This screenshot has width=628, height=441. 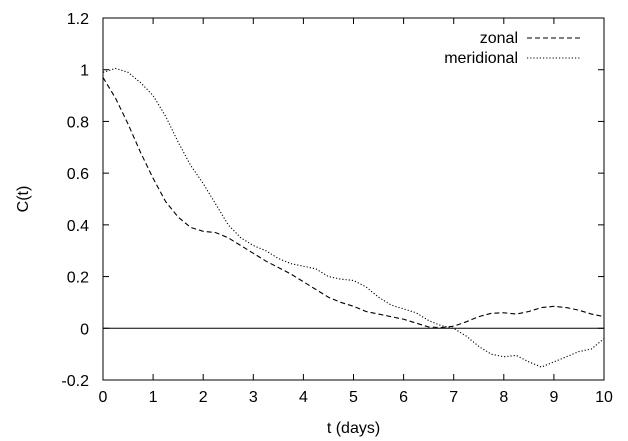 What do you see at coordinates (78, 174) in the screenshot?
I see `y-tick-label: 0.6` at bounding box center [78, 174].